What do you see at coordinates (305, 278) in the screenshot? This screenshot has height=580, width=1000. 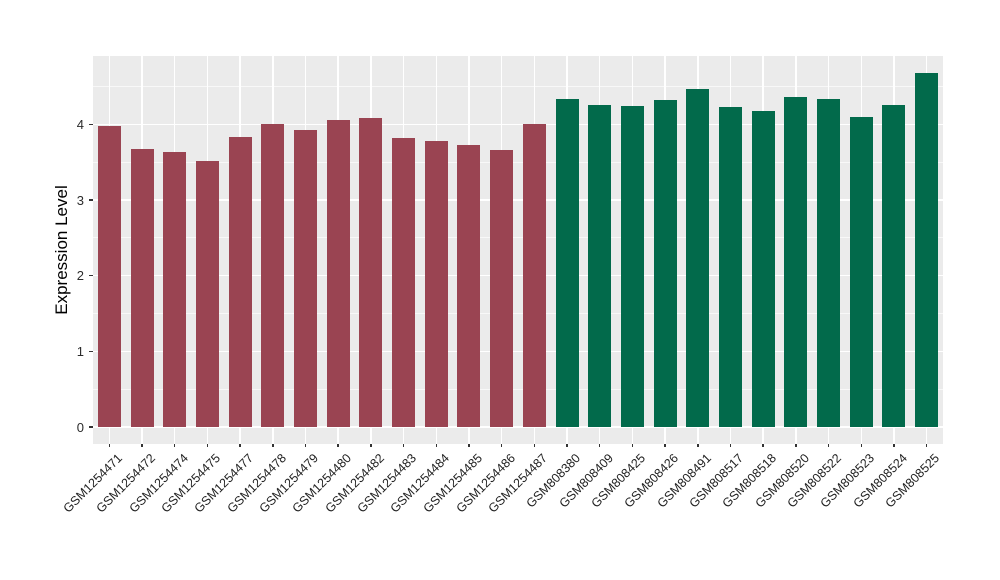 I see `bar-GSM1254479` at bounding box center [305, 278].